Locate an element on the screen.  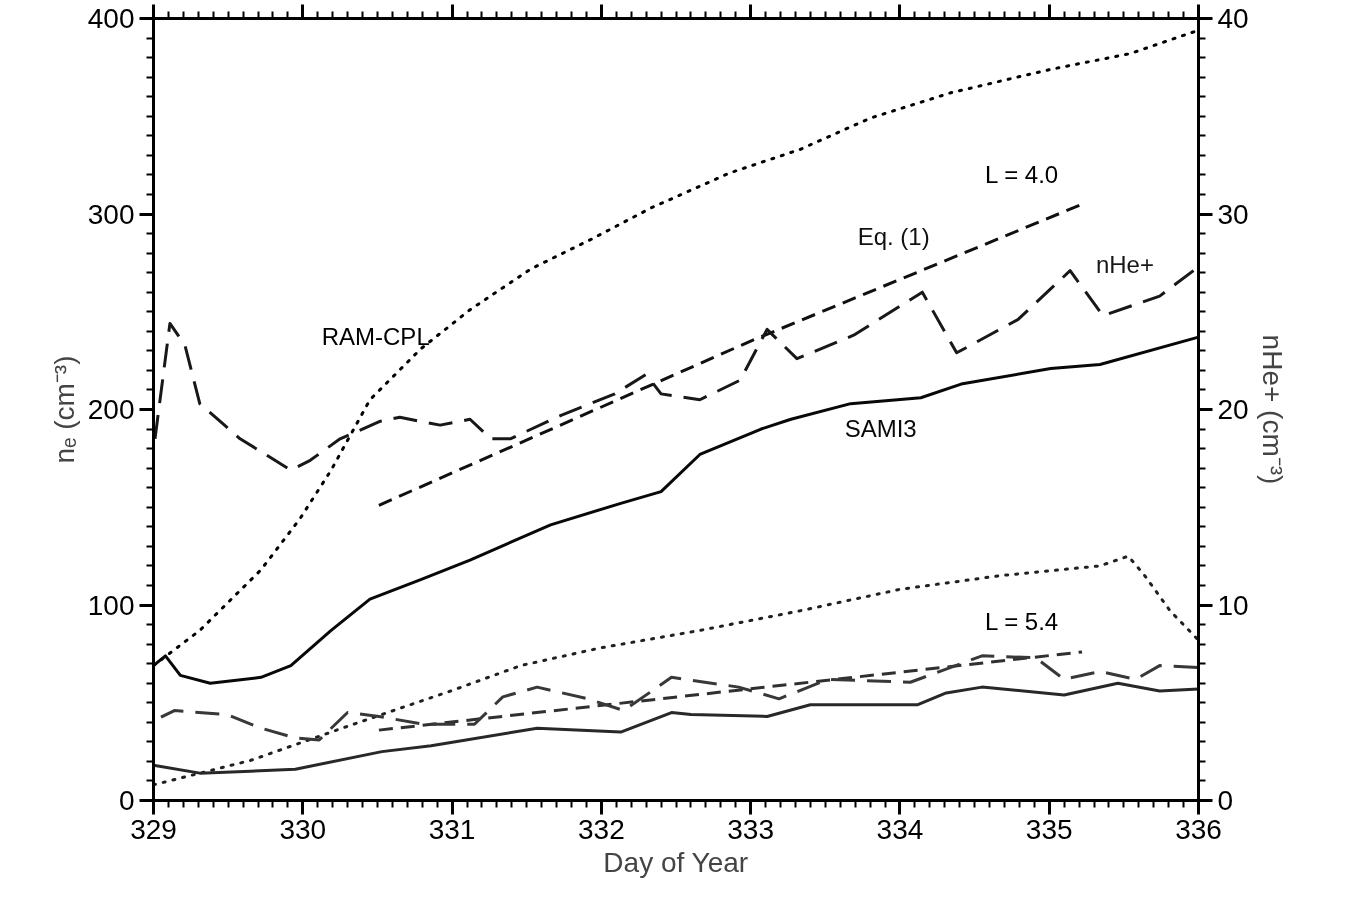
series-label: nHe+ is located at coordinates (1124, 265).